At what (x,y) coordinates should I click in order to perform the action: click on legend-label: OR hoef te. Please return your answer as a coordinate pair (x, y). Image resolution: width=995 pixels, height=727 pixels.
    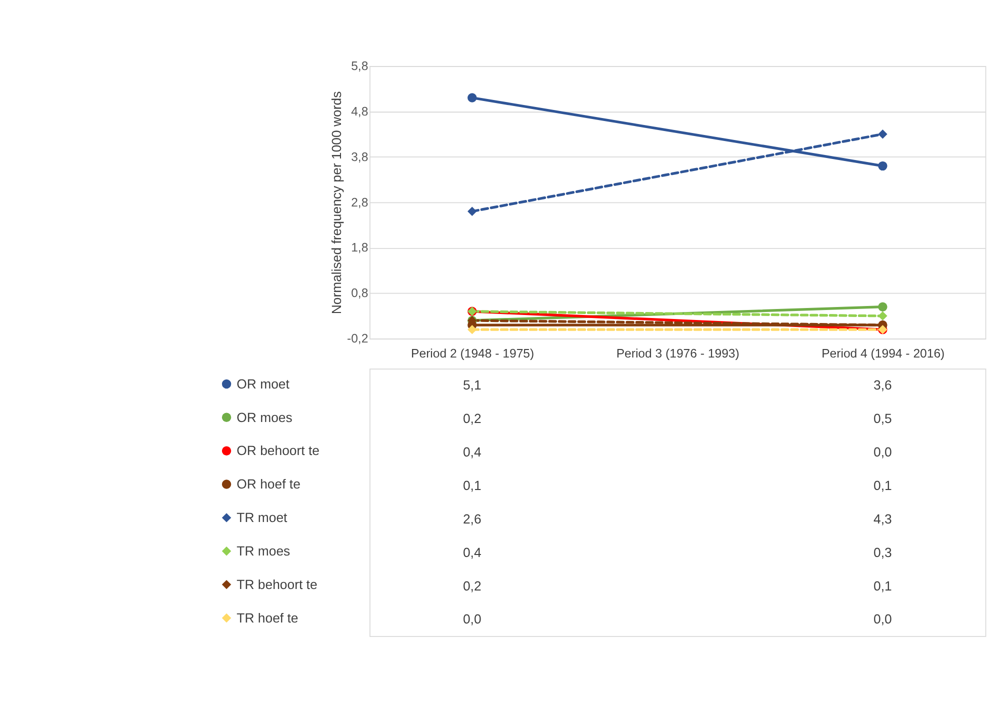
    Looking at the image, I should click on (268, 484).